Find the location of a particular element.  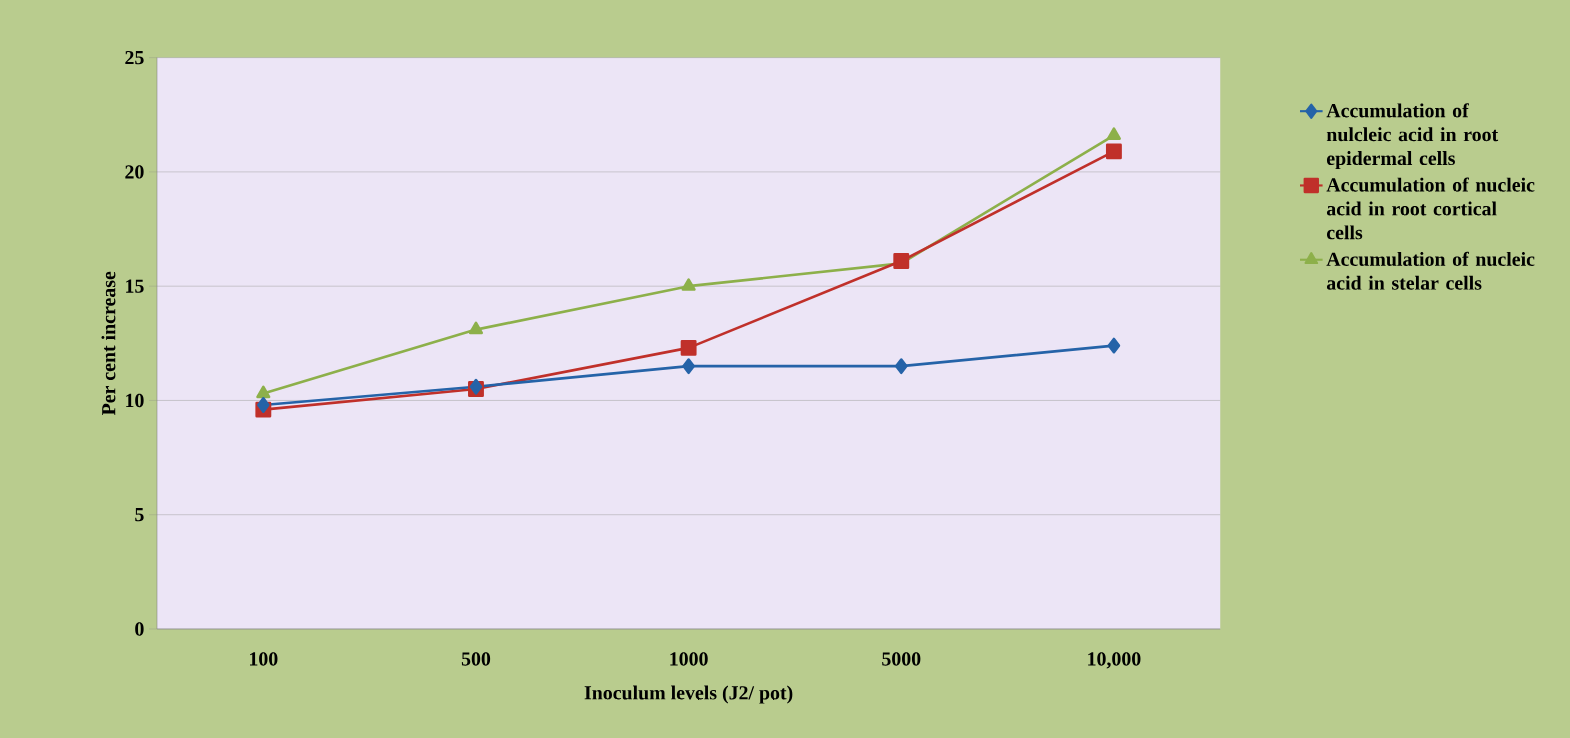

y-tick-label: 25 is located at coordinates (134, 57).